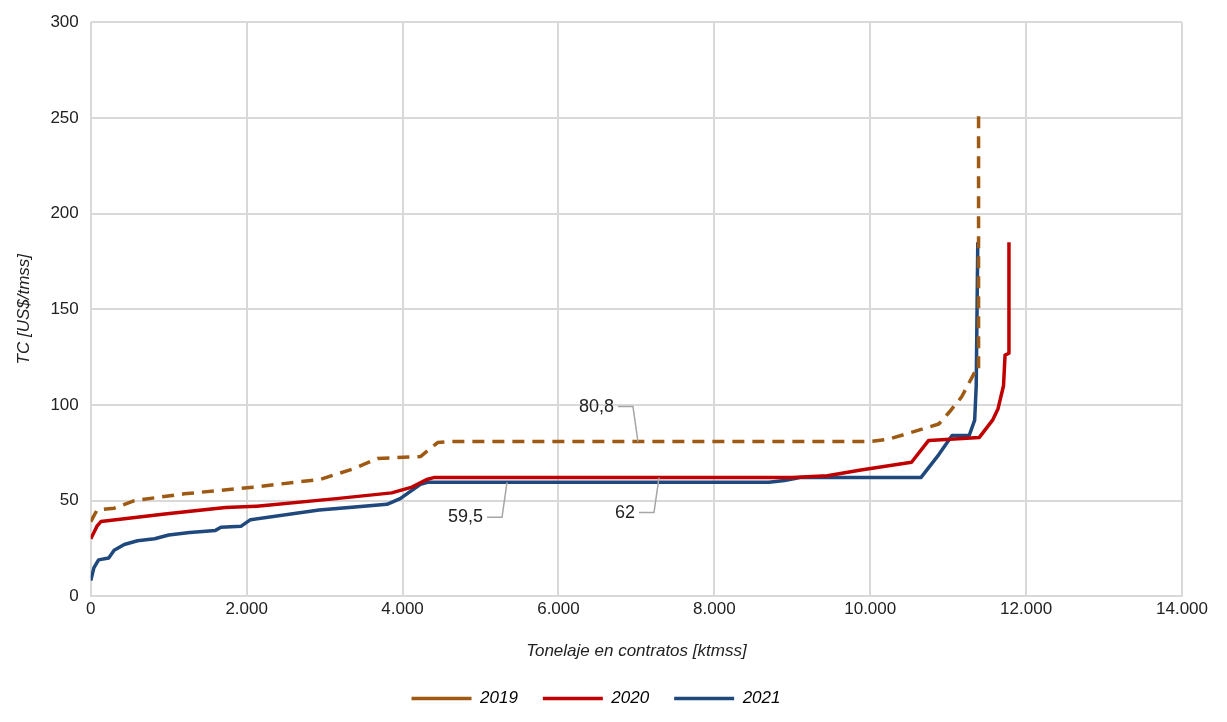 This screenshot has width=1227, height=722. What do you see at coordinates (1182, 609) in the screenshot?
I see `x-tick-label: 14.000` at bounding box center [1182, 609].